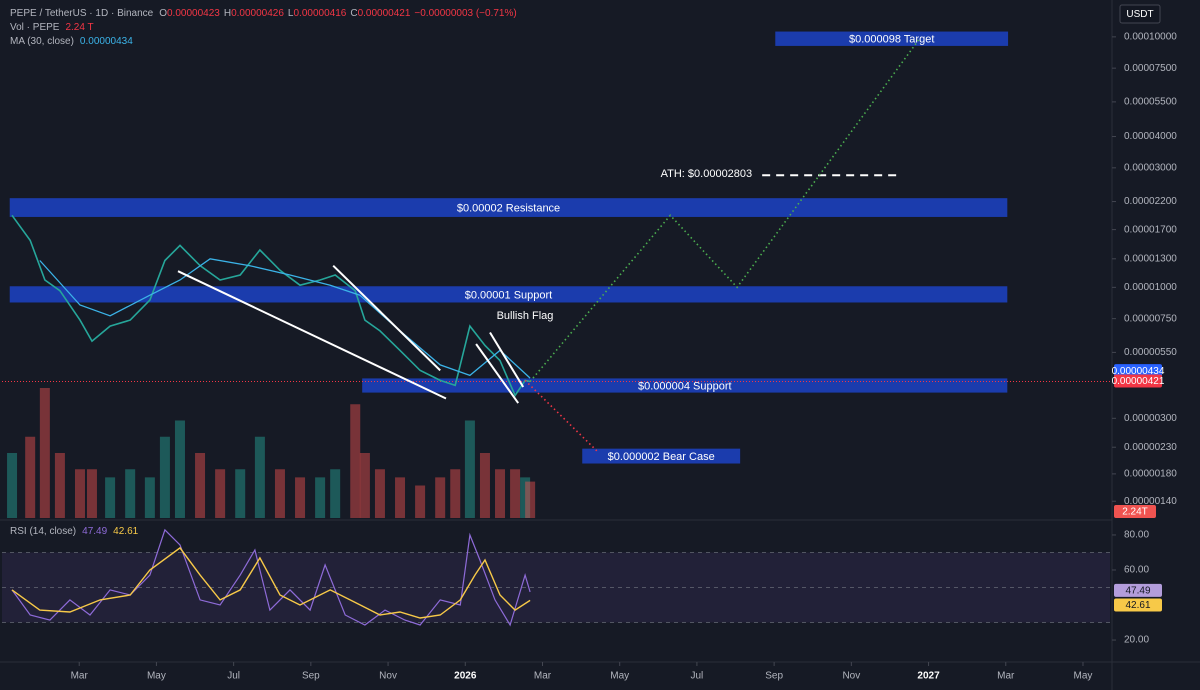 Image resolution: width=1200 pixels, height=690 pixels. What do you see at coordinates (35, 27) in the screenshot?
I see `volume-legend-name: Vol · PEPE` at bounding box center [35, 27].